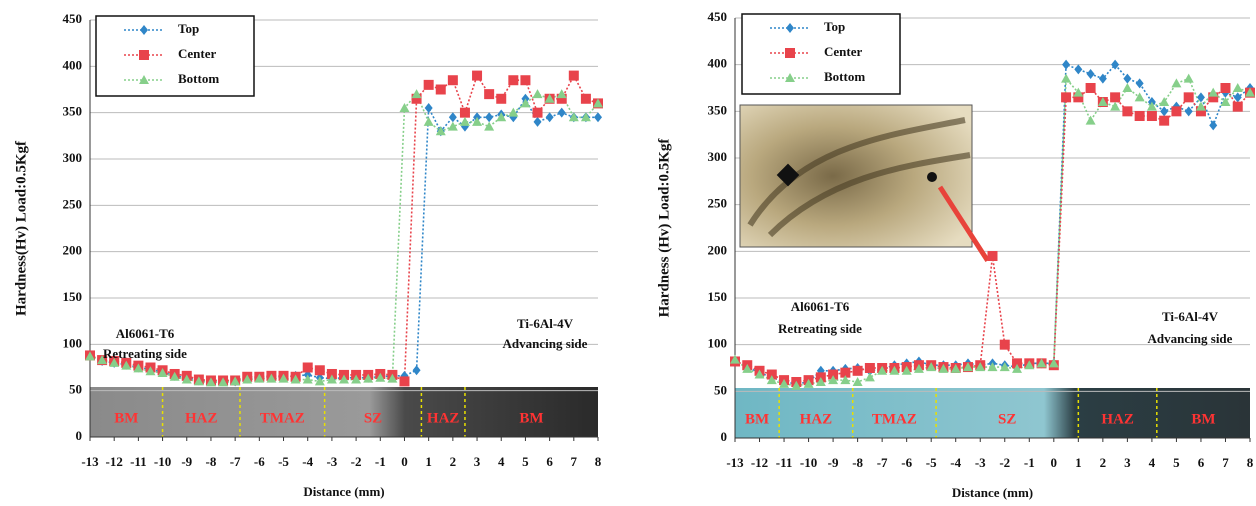 This screenshot has width=1256, height=506. I want to click on legend-label: Bottom, so click(844, 76).